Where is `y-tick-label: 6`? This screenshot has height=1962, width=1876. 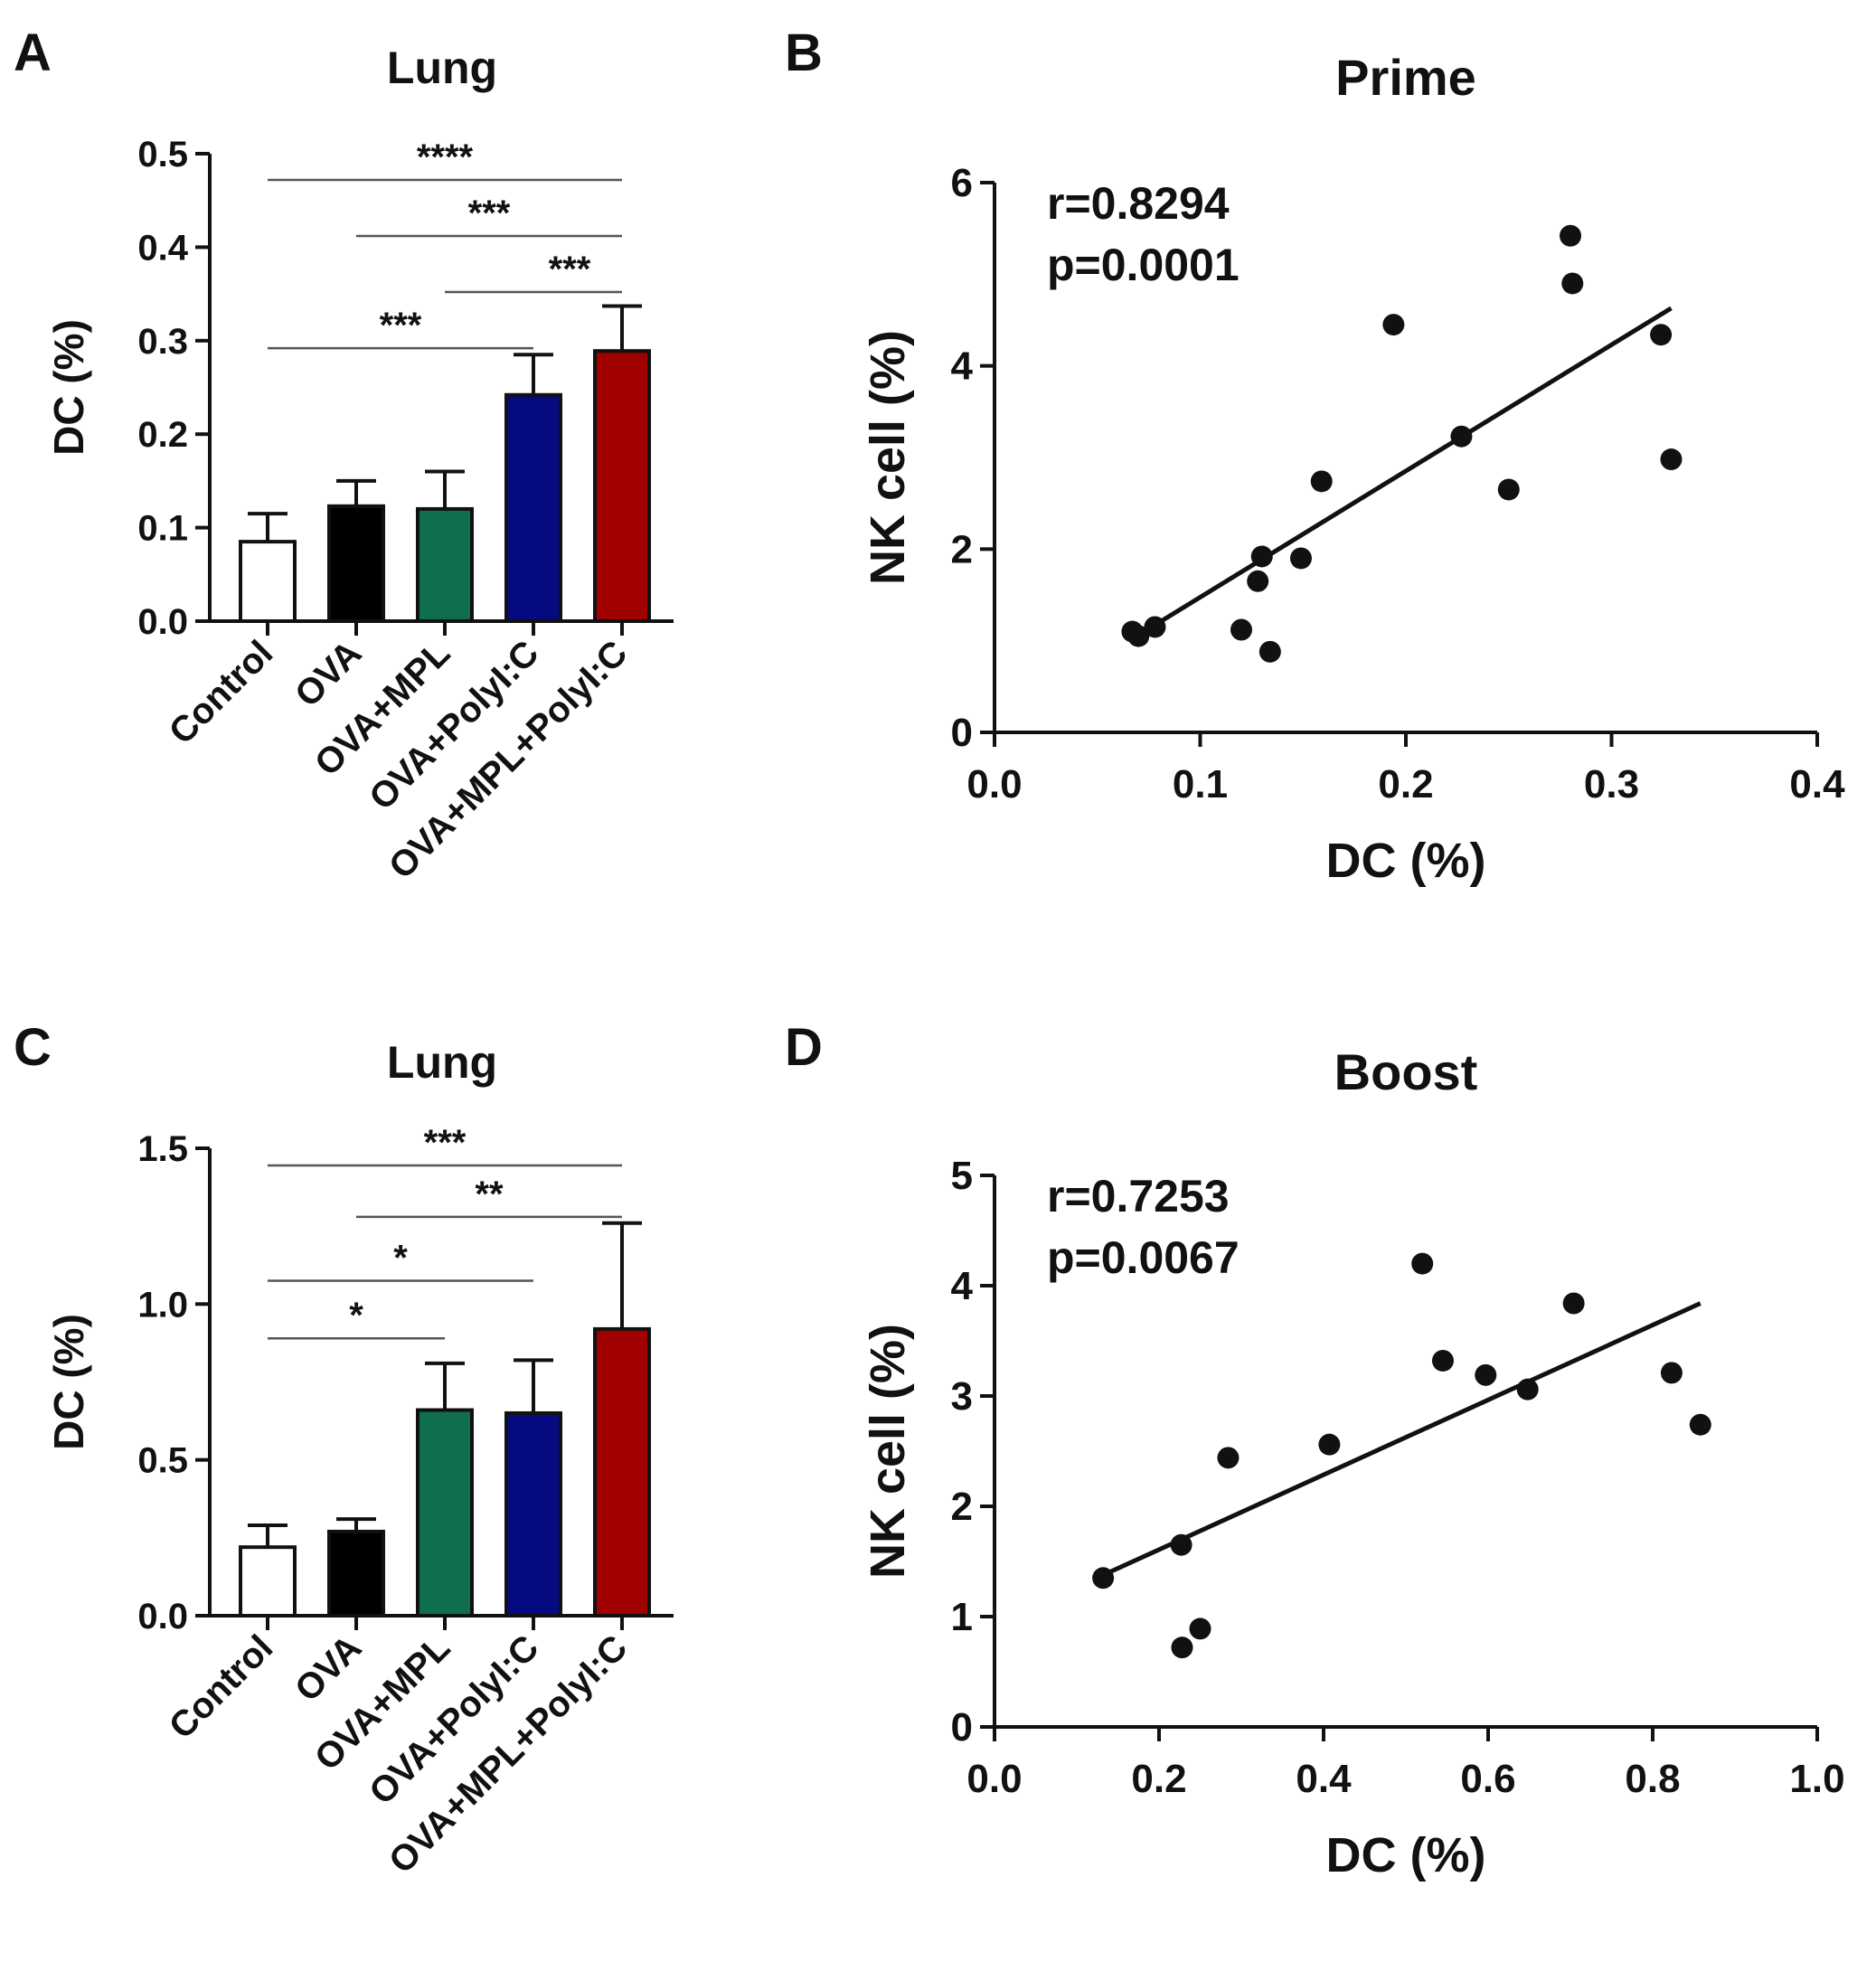 y-tick-label: 6 is located at coordinates (962, 183).